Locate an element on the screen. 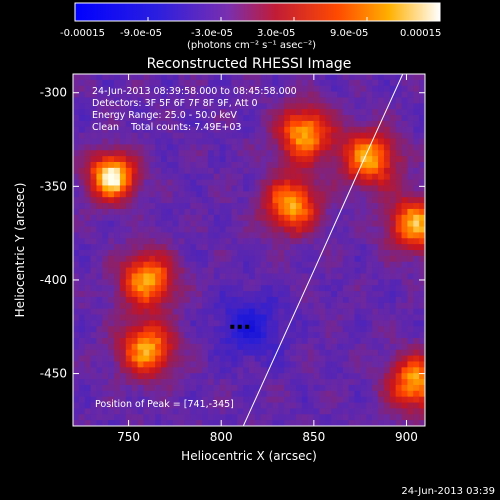 Image resolution: width=500 pixels, height=500 pixels. info-line-clean: Clean Total counts: 7.49E+03 is located at coordinates (166, 127).